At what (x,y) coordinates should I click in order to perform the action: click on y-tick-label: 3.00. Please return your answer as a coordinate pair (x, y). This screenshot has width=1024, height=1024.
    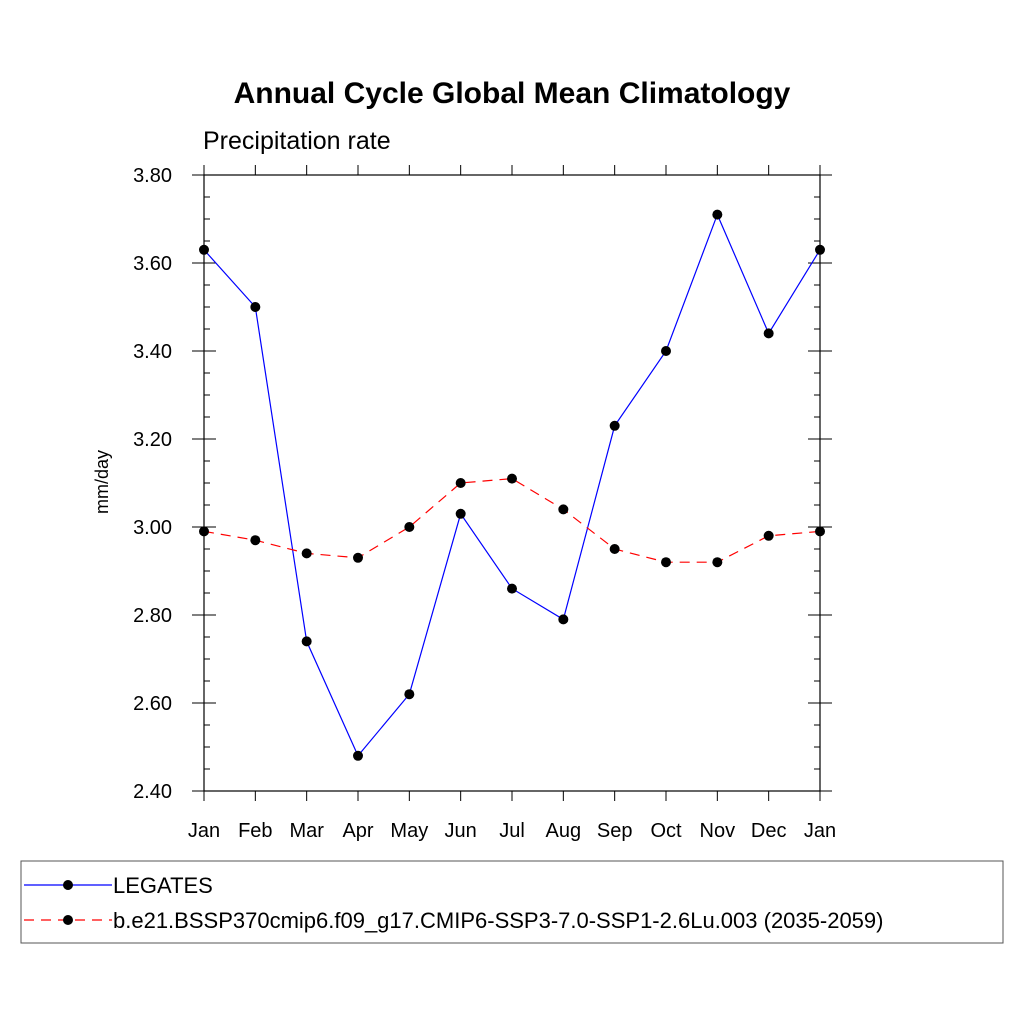
    Looking at the image, I should click on (152, 528).